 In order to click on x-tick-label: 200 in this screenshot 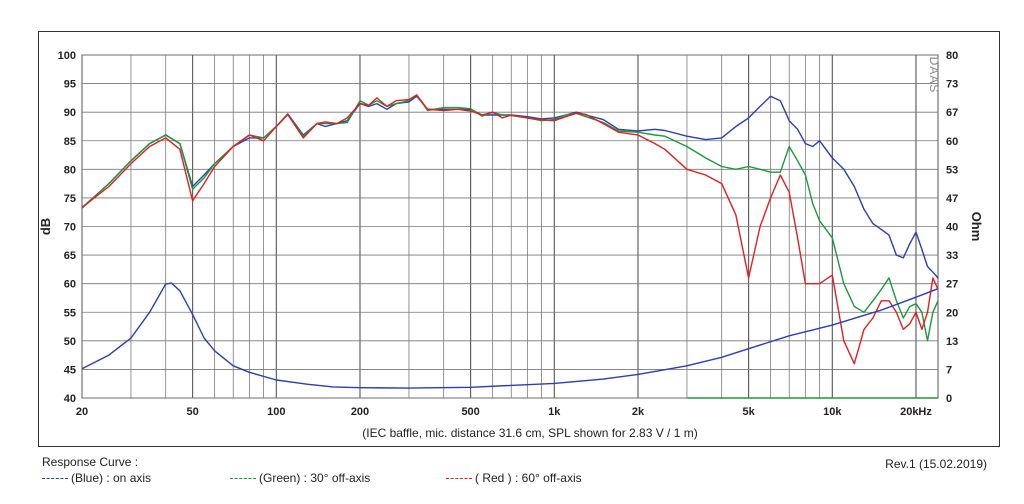, I will do `click(360, 412)`.